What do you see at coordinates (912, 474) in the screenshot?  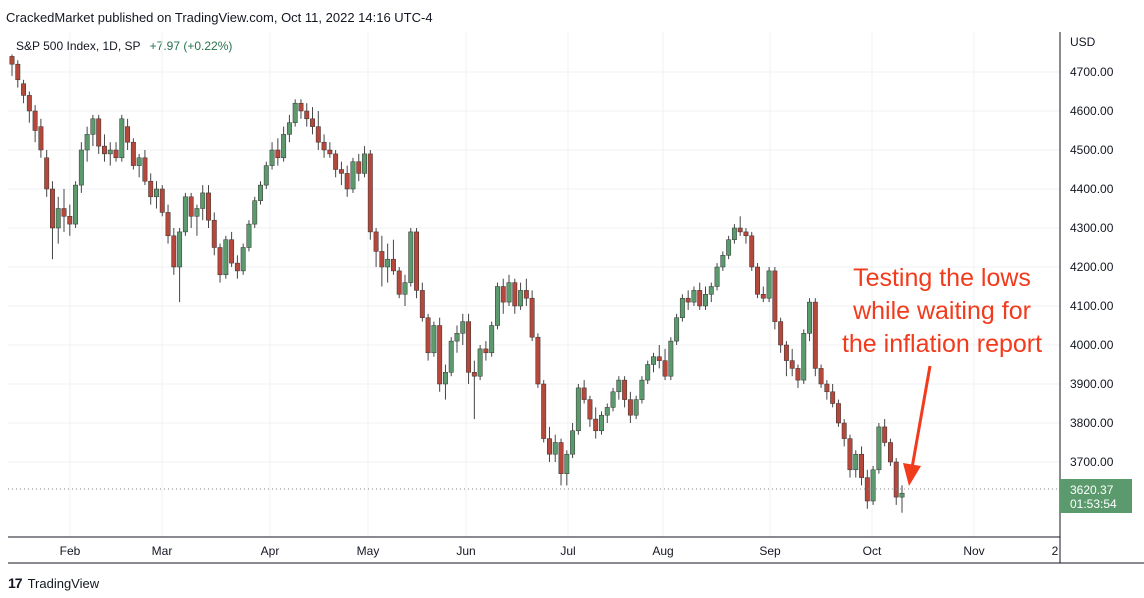 I see `annotation-arrow-head` at bounding box center [912, 474].